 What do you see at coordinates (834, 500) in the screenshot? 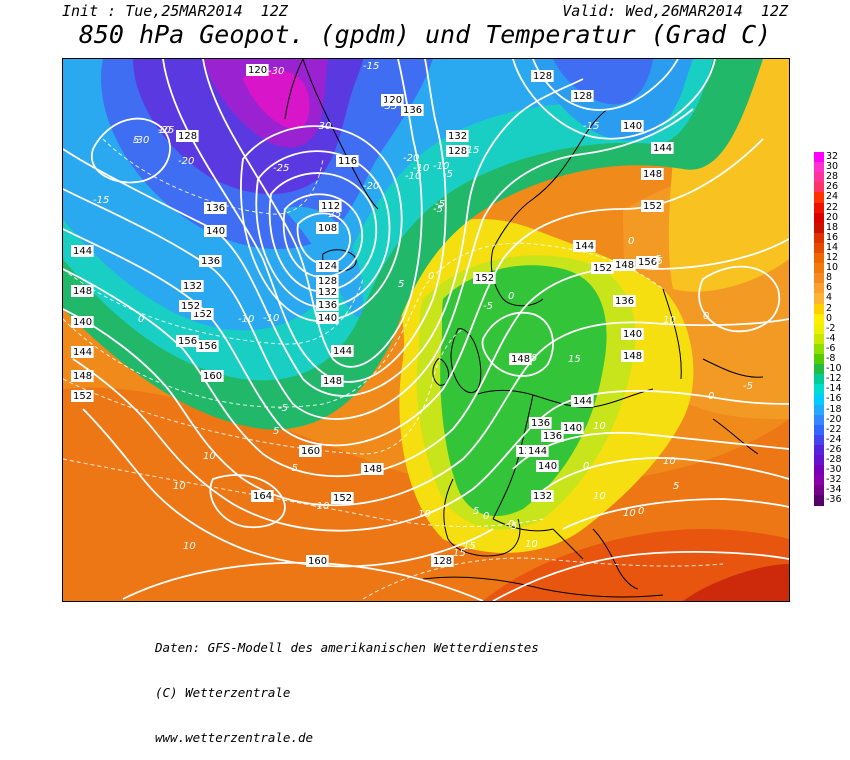
I see `legend-label: -36` at bounding box center [834, 500].